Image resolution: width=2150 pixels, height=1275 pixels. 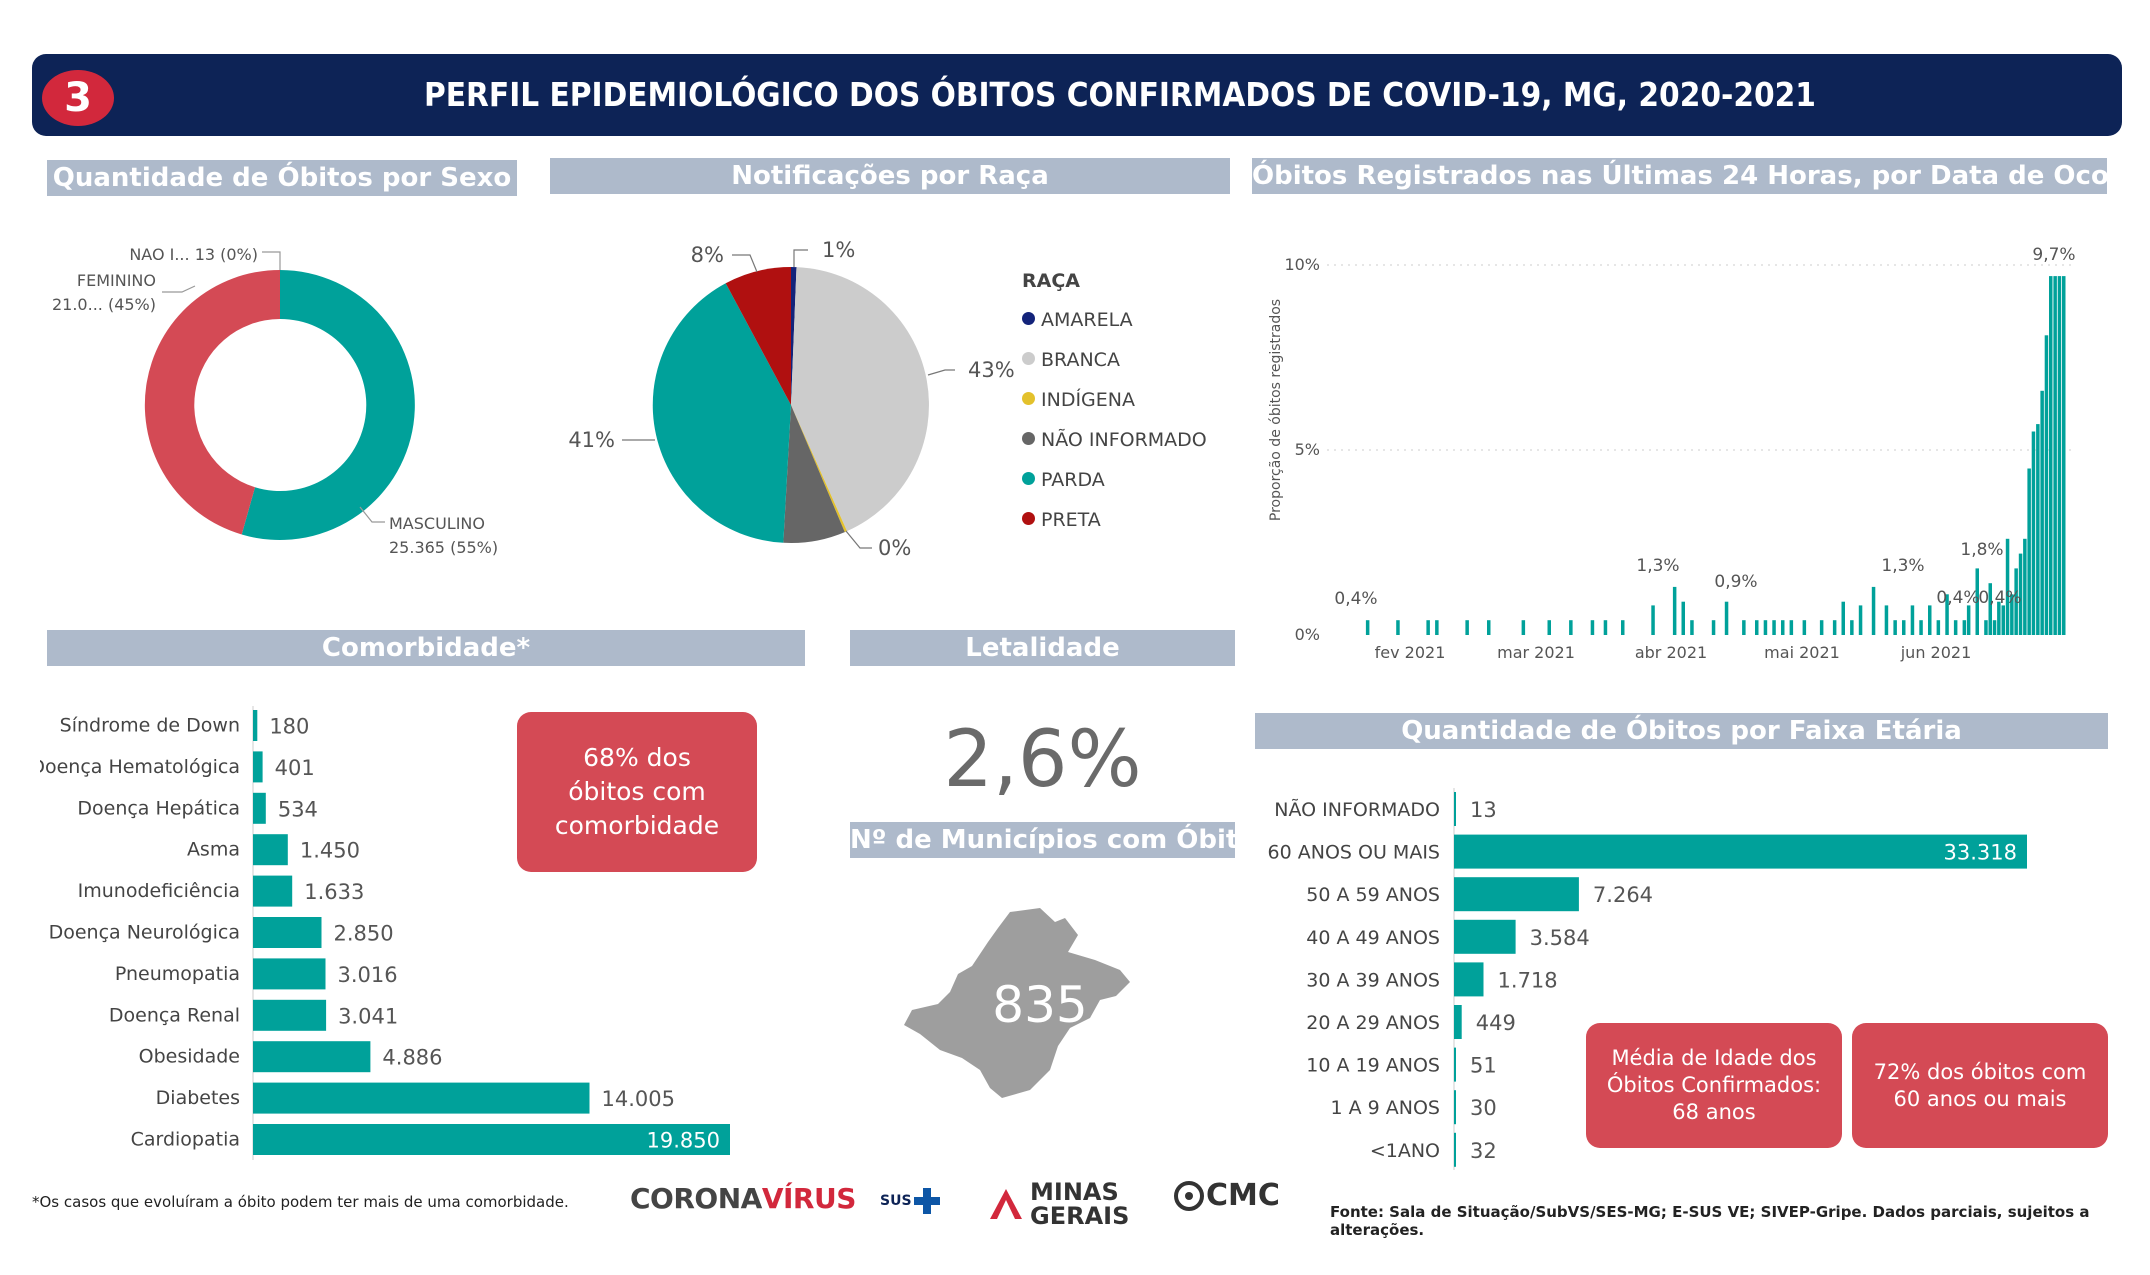 What do you see at coordinates (1999, 598) in the screenshot?
I see `annotation-6: 0,4%` at bounding box center [1999, 598].